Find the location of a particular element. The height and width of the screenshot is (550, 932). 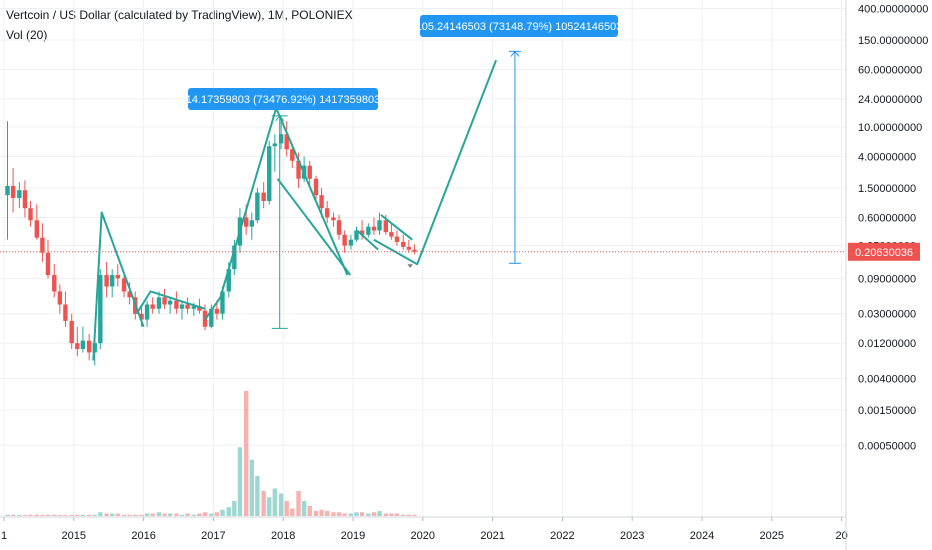

y-axis-label: 60.00000000 is located at coordinates (890, 70).